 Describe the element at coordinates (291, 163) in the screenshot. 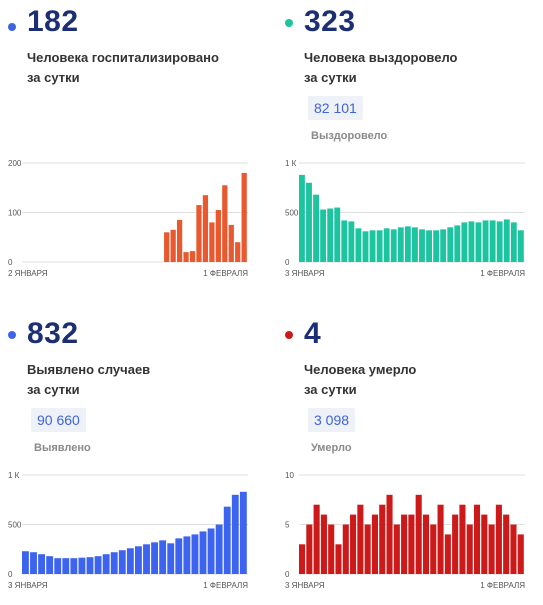

I see `y-tick-label: 1 К` at that location.